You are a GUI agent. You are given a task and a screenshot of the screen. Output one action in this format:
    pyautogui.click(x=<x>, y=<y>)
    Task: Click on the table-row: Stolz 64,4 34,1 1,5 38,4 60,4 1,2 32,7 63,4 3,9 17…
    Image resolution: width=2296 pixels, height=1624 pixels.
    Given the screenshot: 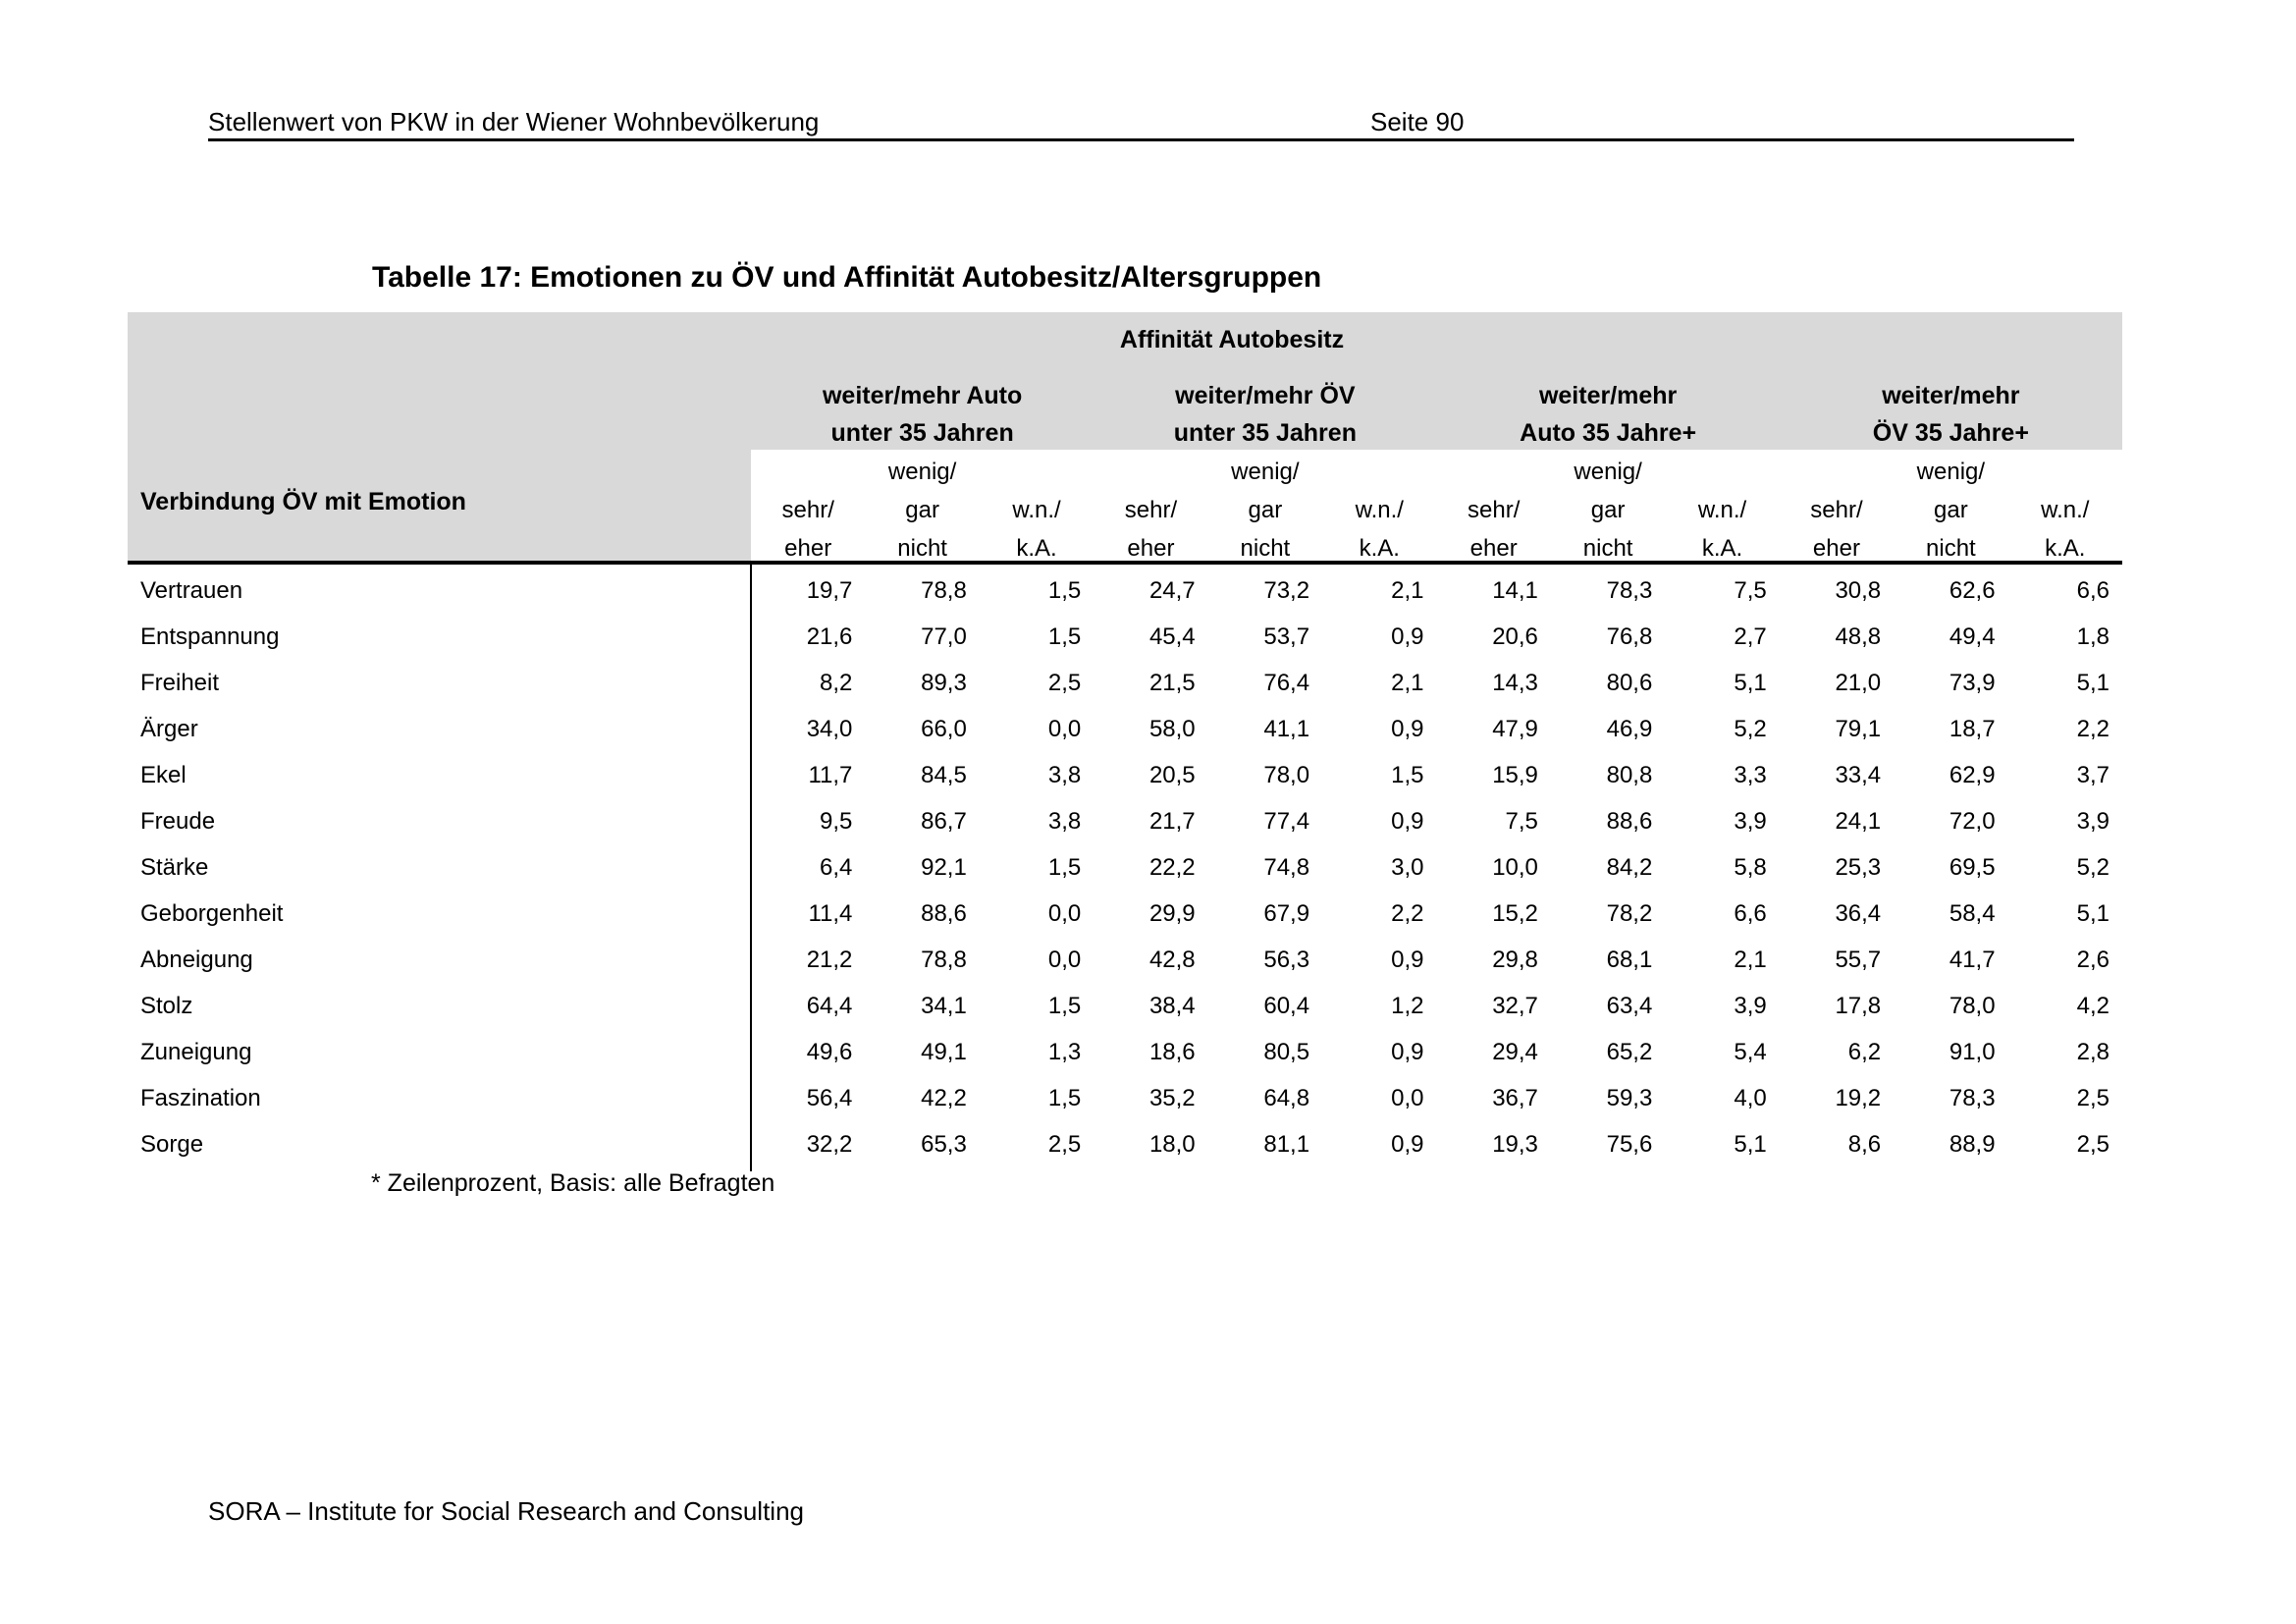 What is the action you would take?
    pyautogui.click(x=1125, y=1006)
    